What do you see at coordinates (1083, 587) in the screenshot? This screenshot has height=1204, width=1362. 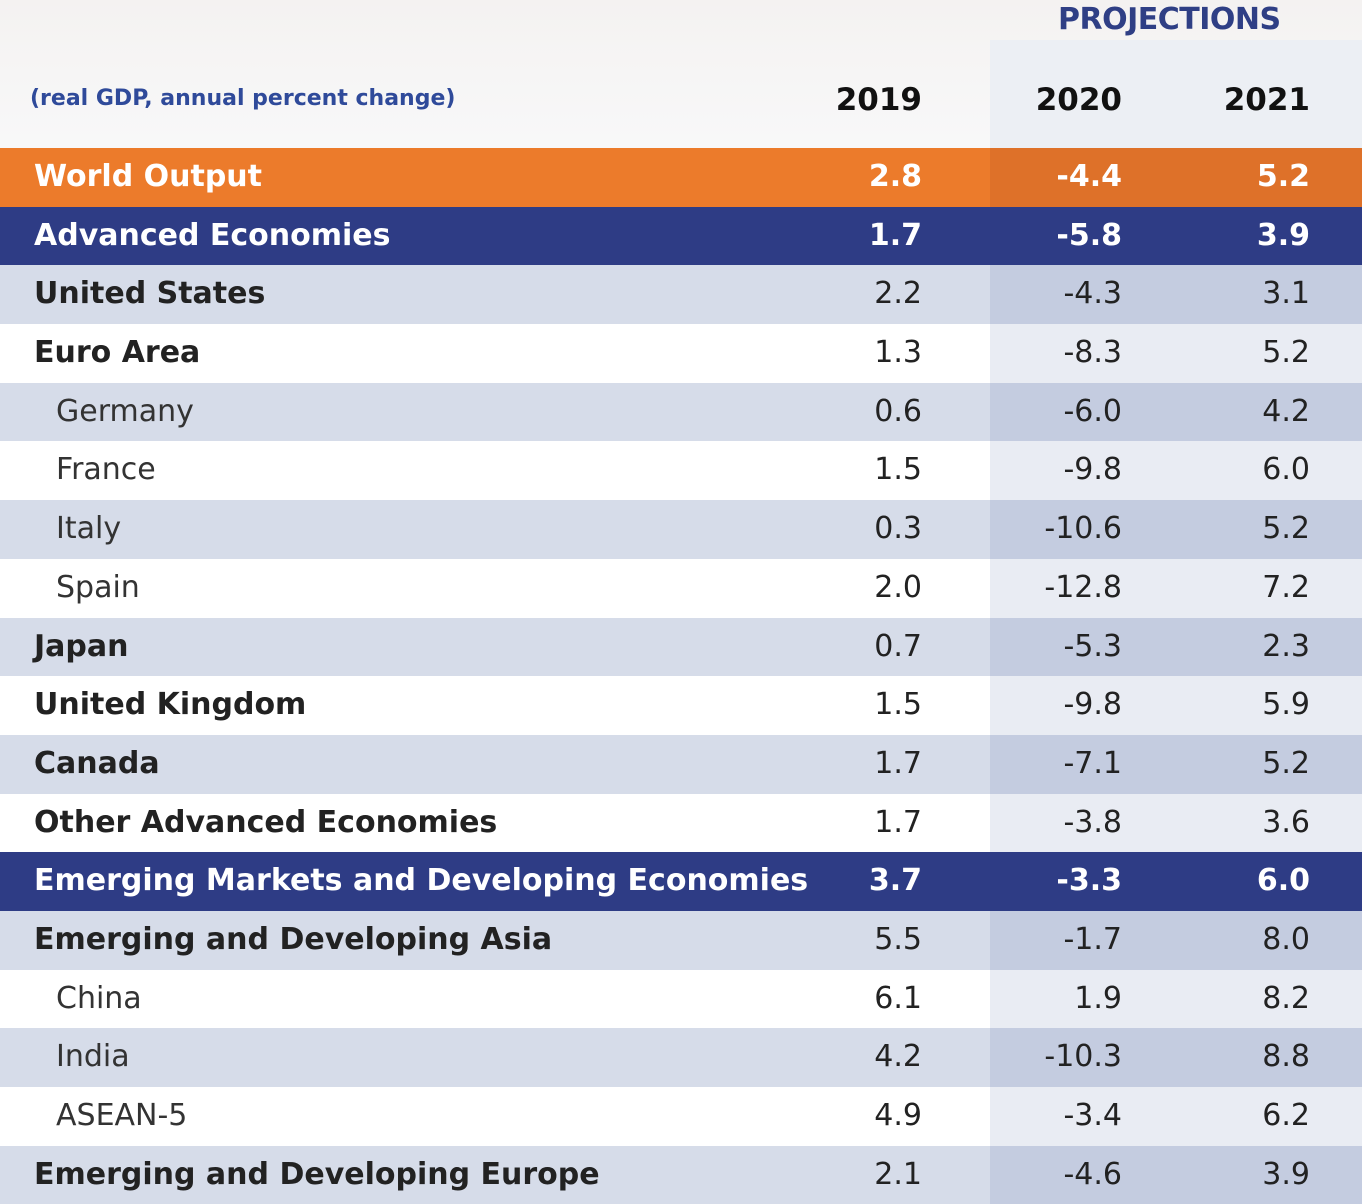 I see `cell-value-2020: -12.8` at bounding box center [1083, 587].